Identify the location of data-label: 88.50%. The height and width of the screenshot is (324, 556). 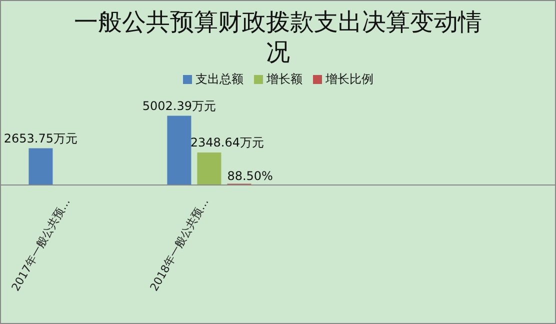
(250, 175).